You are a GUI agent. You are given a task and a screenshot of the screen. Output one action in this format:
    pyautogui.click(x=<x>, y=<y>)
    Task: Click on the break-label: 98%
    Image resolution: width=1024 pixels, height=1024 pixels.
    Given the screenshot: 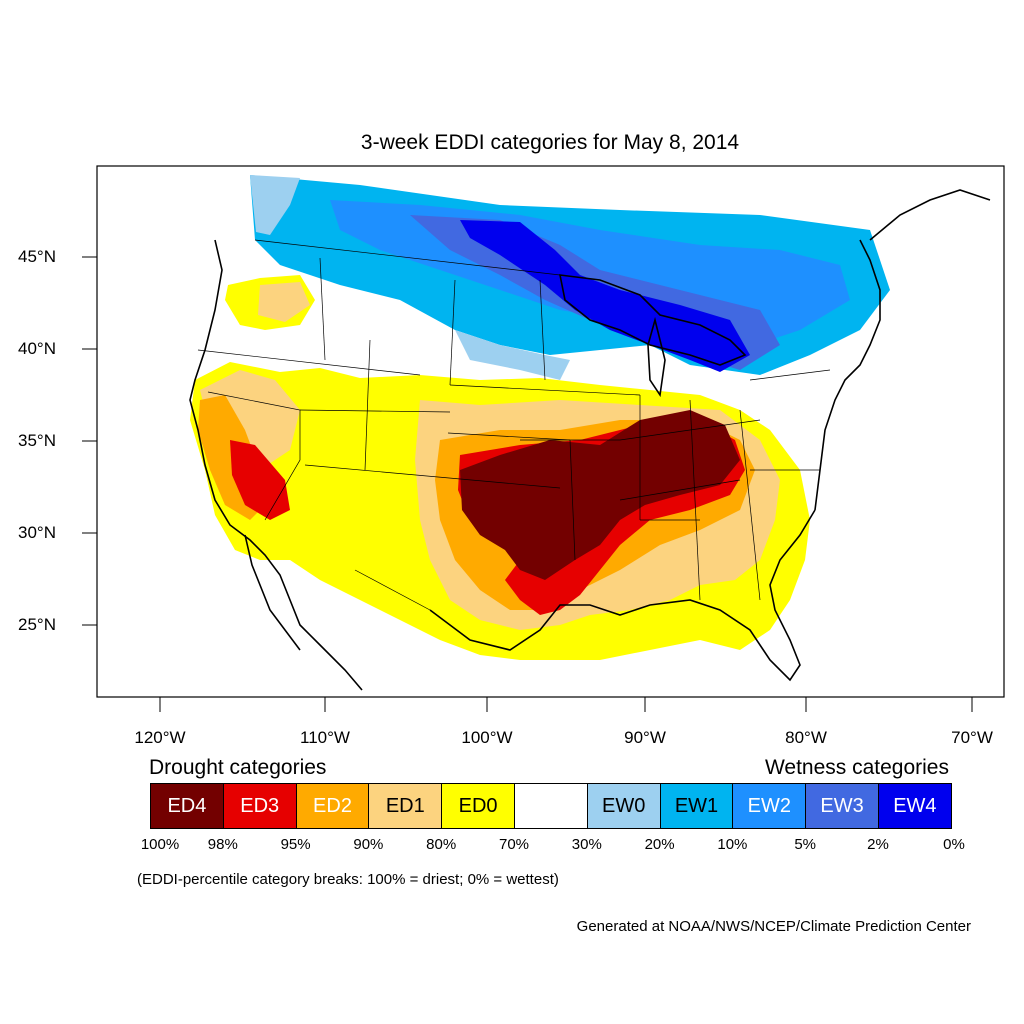 What is the action you would take?
    pyautogui.click(x=222, y=844)
    